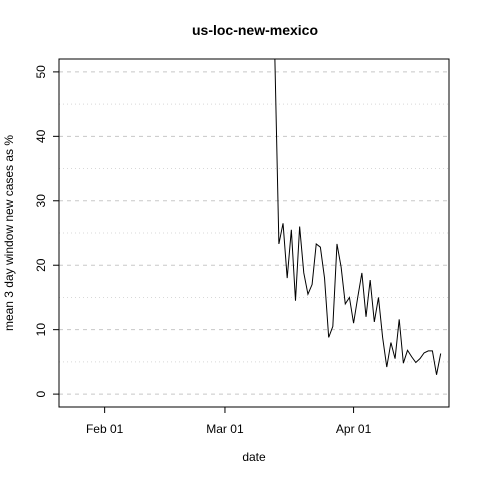 The height and width of the screenshot is (480, 480). Describe the element at coordinates (41, 265) in the screenshot. I see `y-tick-label: 20` at that location.